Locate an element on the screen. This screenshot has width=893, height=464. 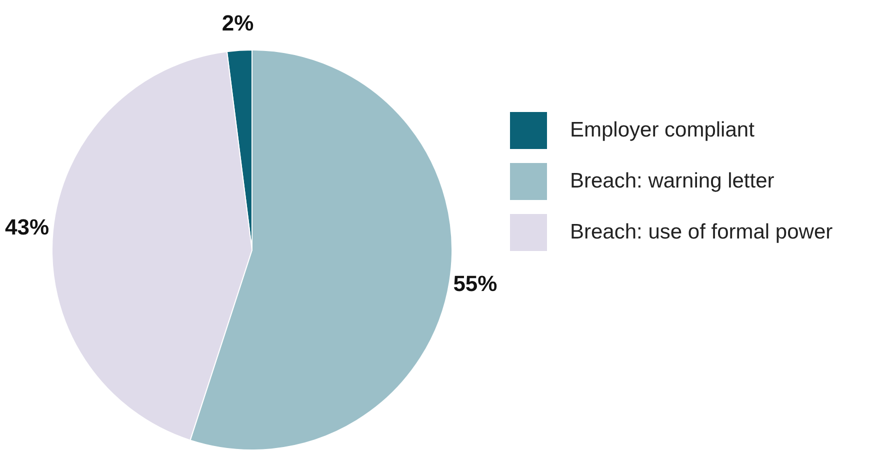
data-label: 55% is located at coordinates (475, 283).